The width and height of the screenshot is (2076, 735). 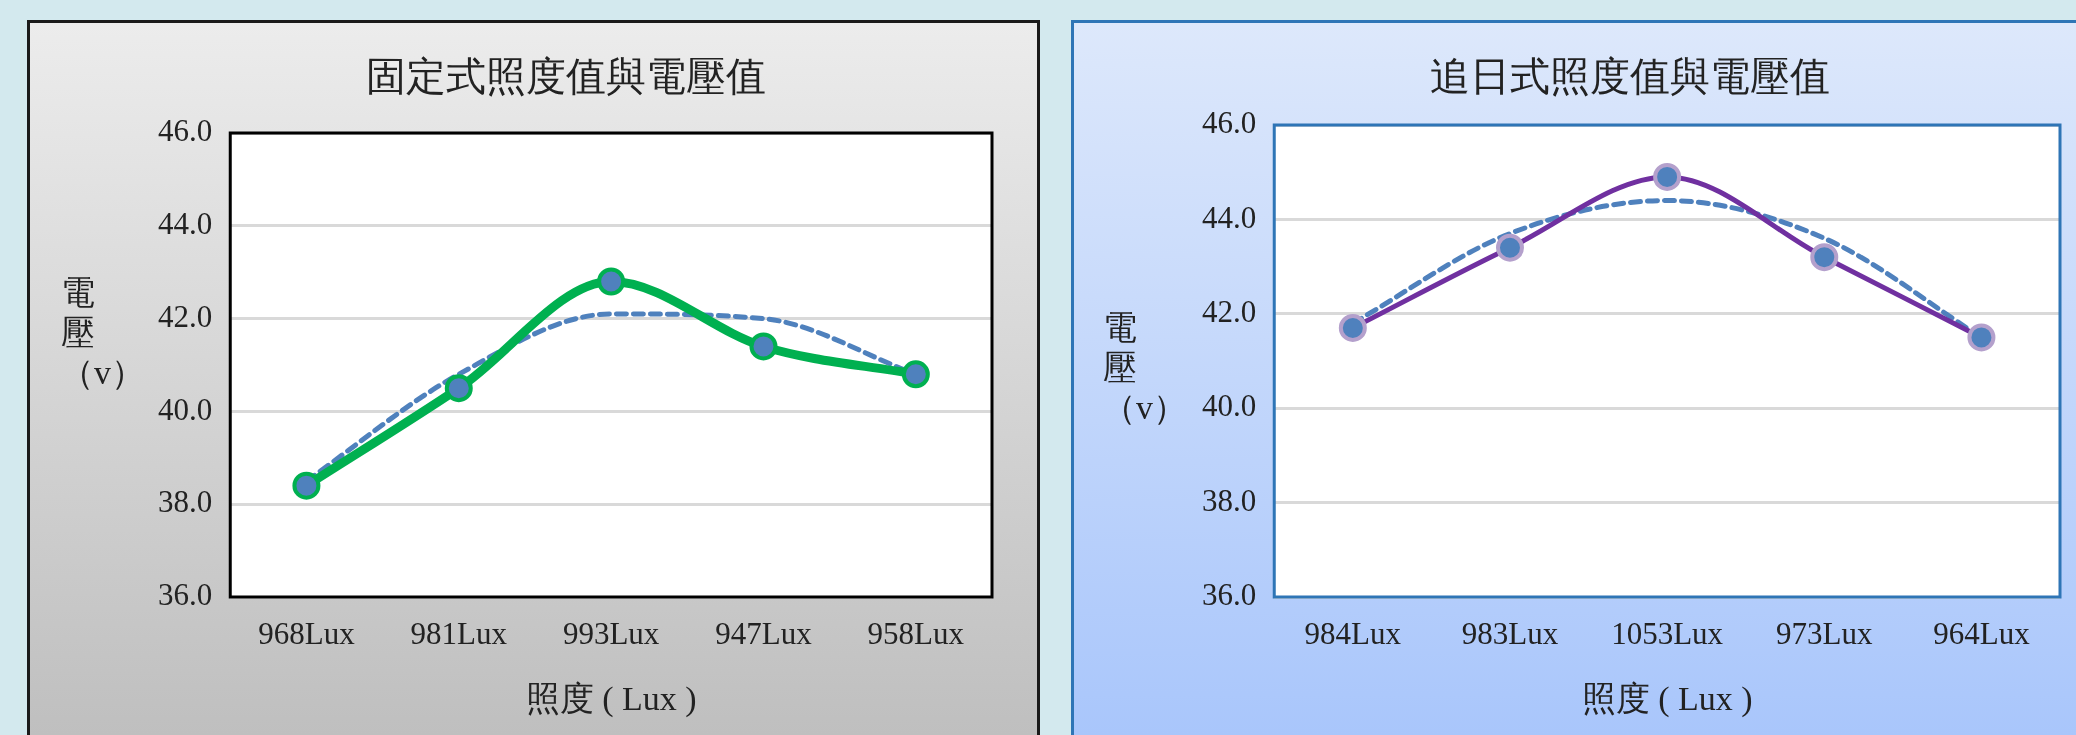 I want to click on x-tick-label: 947Lux, so click(x=764, y=633).